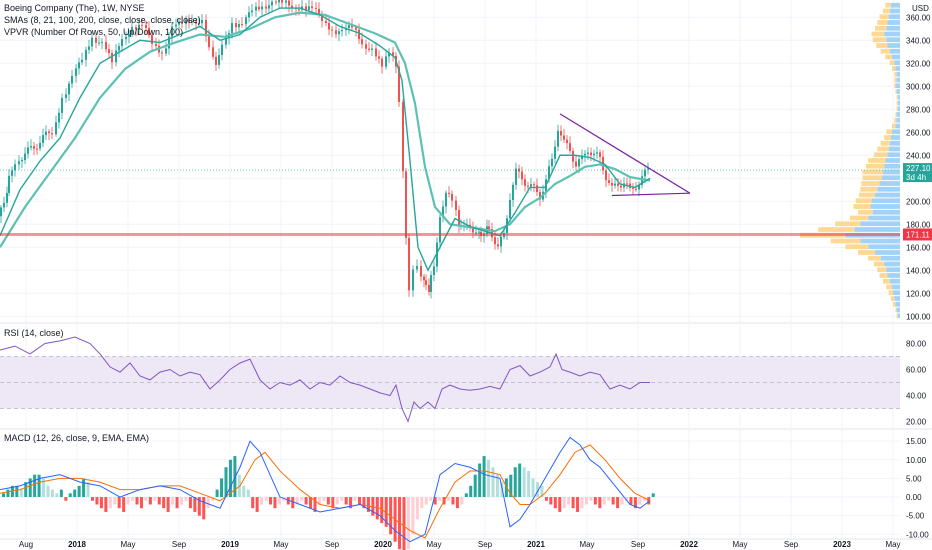 The height and width of the screenshot is (550, 932). I want to click on macd-title: MACD (12, 26, close, 9, EMA, EMA), so click(77, 438).